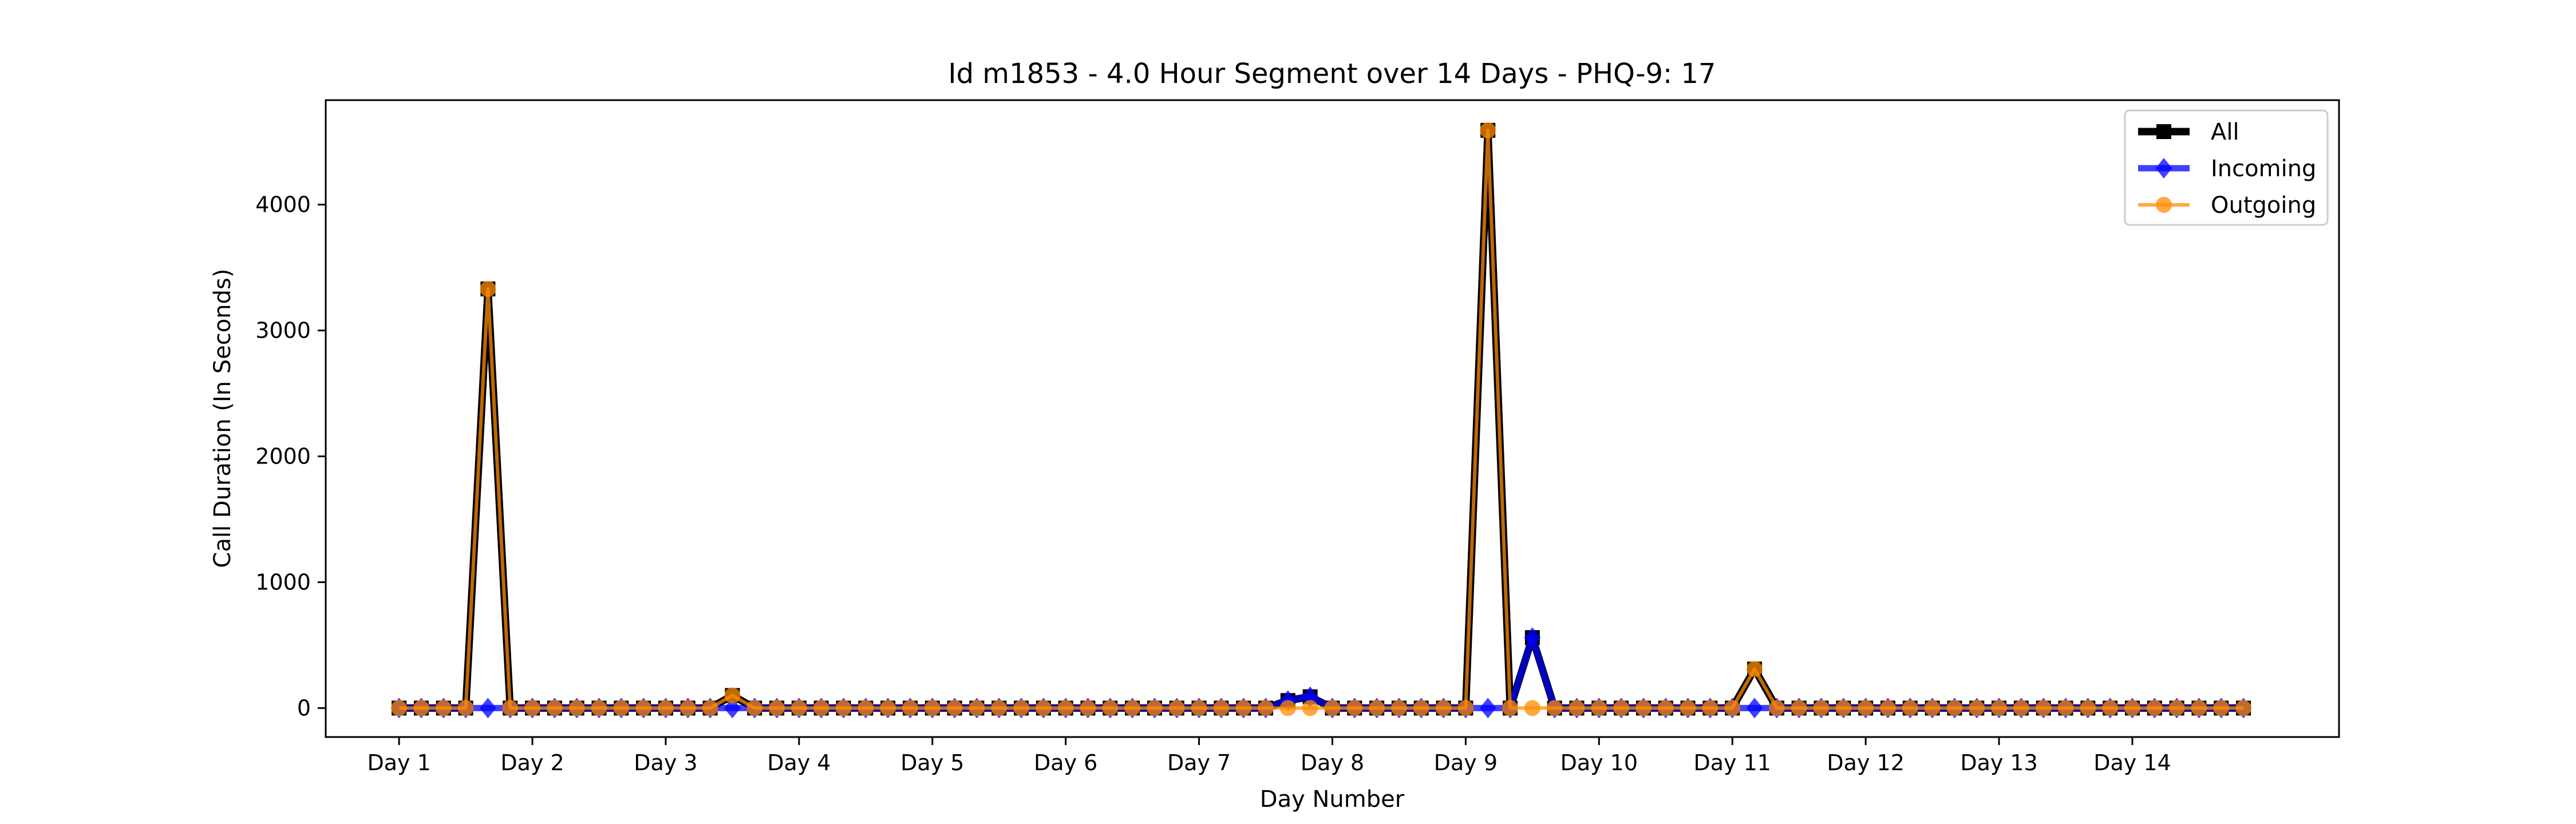 This screenshot has width=2576, height=824. Describe the element at coordinates (283, 204) in the screenshot. I see `y-tick-label: 4000` at that location.